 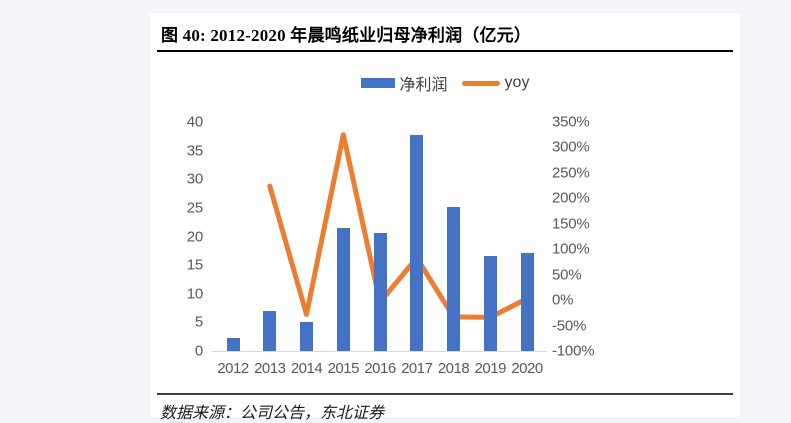 I want to click on legend-item-yoy: yoy, so click(x=495, y=83).